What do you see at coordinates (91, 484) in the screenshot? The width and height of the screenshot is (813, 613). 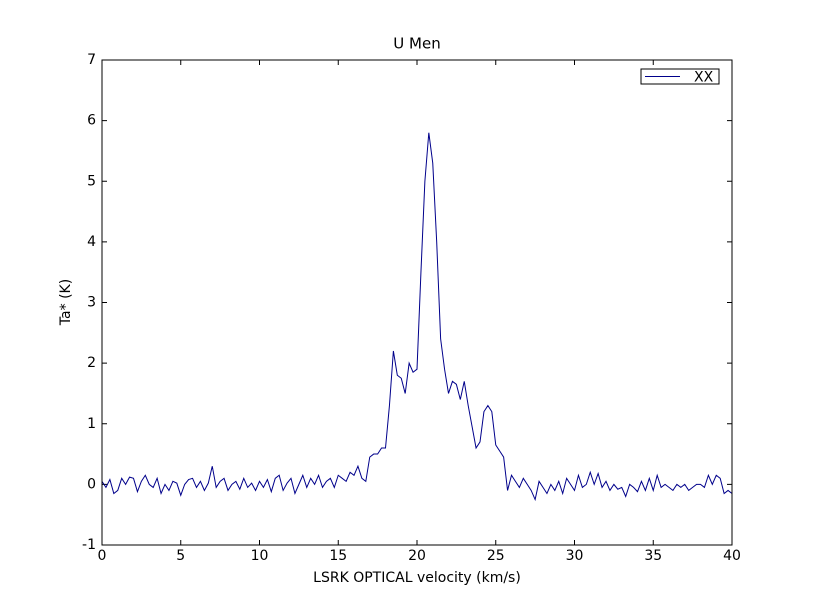 I see `y-tick-label: 0` at bounding box center [91, 484].